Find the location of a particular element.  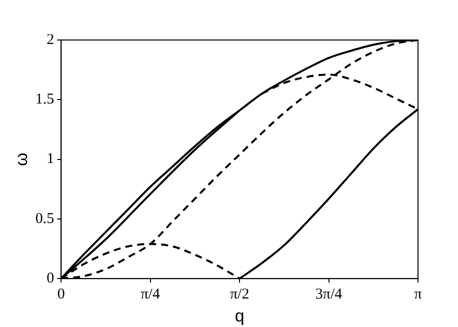

y-tick-label: 0.5 is located at coordinates (44, 218).